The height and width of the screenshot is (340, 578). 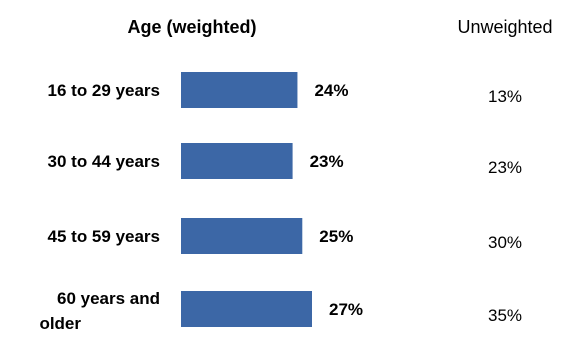 What do you see at coordinates (504, 27) in the screenshot?
I see `unweighted-header: Unweighted` at bounding box center [504, 27].